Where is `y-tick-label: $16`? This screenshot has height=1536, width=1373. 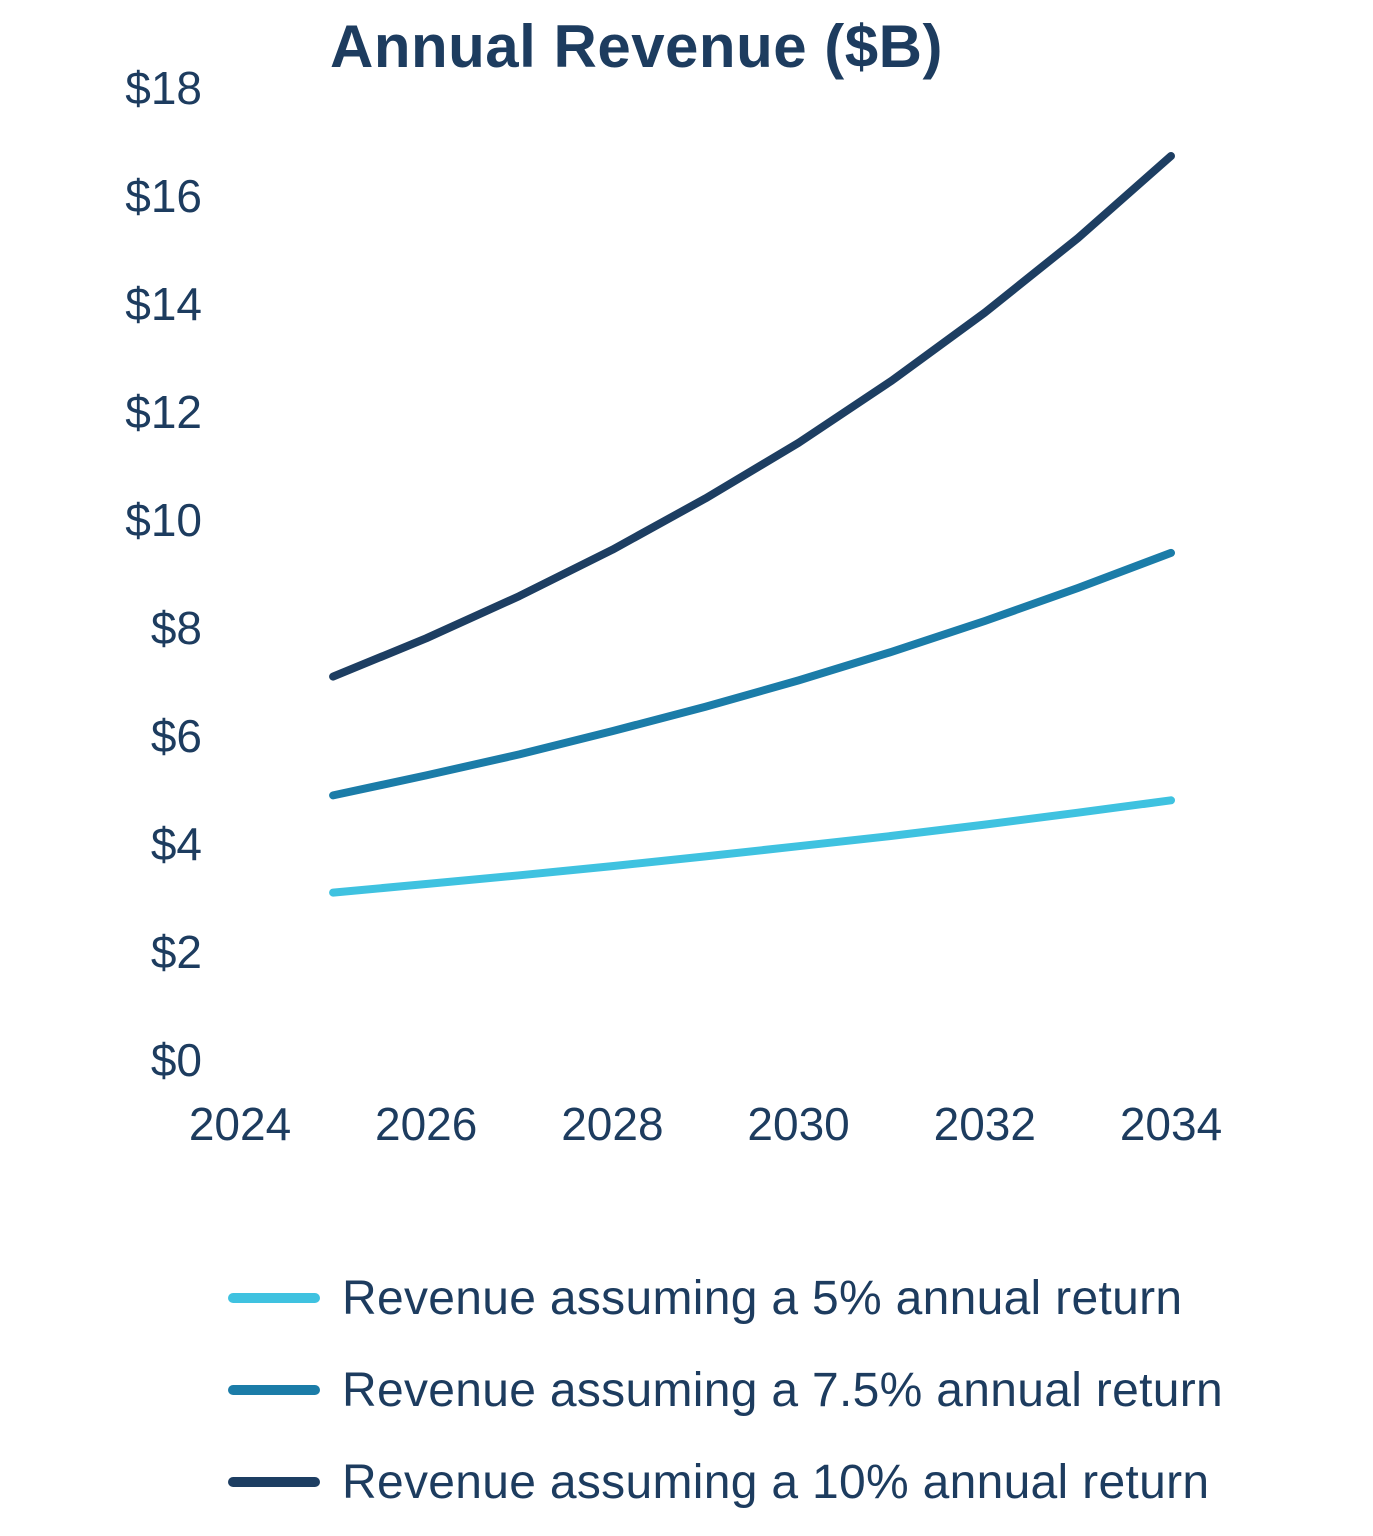
y-tick-label: $16 is located at coordinates (163, 196).